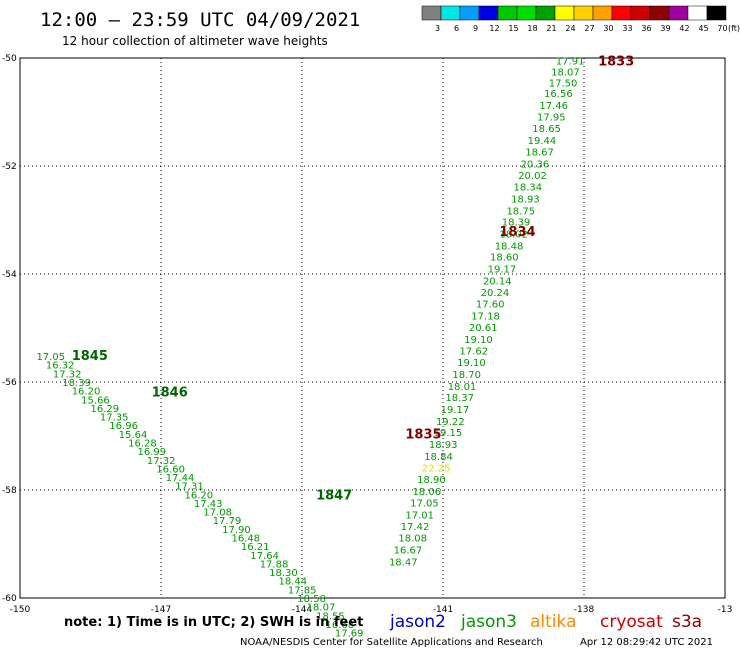 The height and width of the screenshot is (650, 740). What do you see at coordinates (340, 625) in the screenshot?
I see `swh-point: 16.68` at bounding box center [340, 625].